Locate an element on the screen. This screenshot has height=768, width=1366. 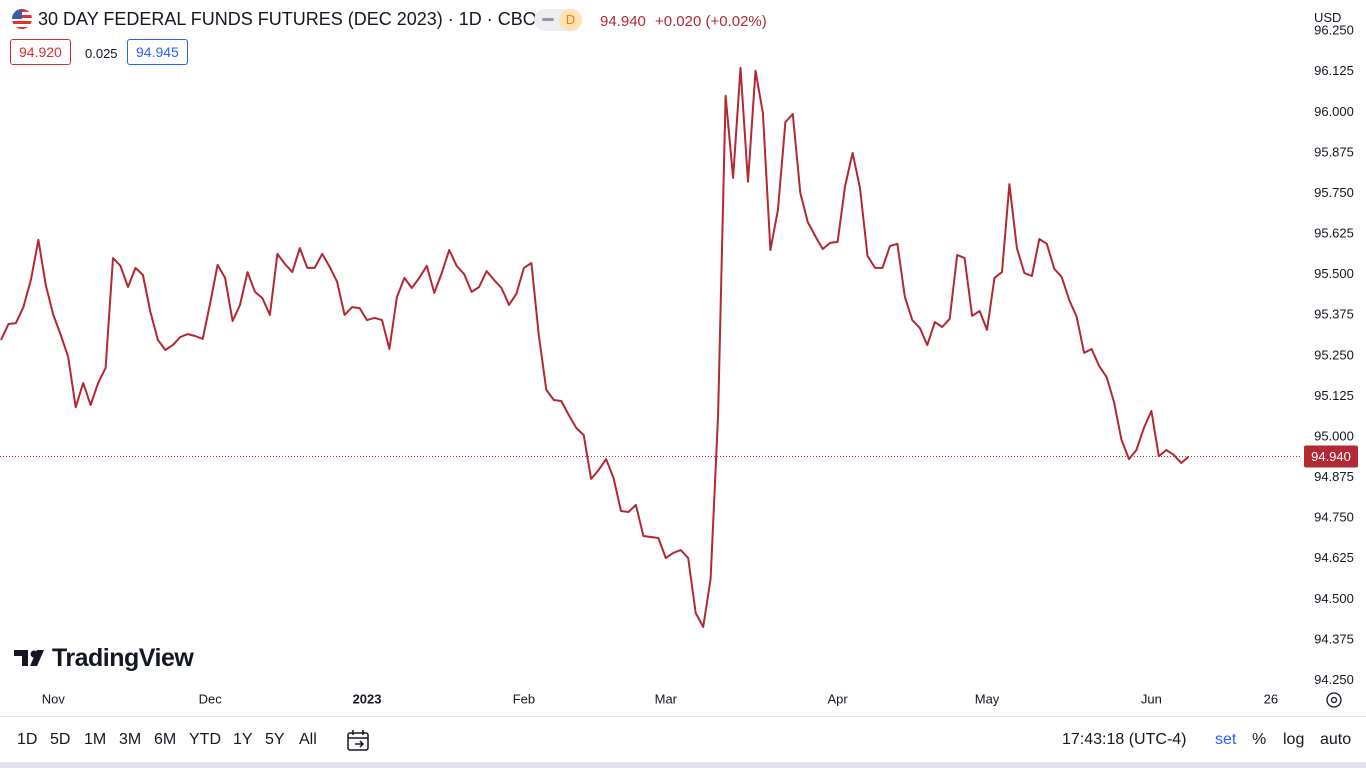
y-tick-label: 95.000 is located at coordinates (1334, 435).